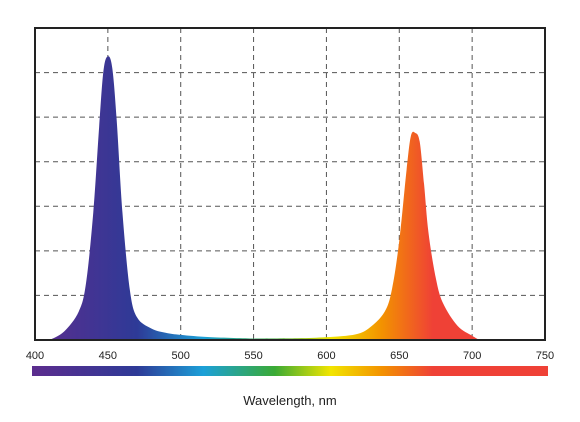 The image size is (580, 422). I want to click on x-tick-label: 550, so click(253, 356).